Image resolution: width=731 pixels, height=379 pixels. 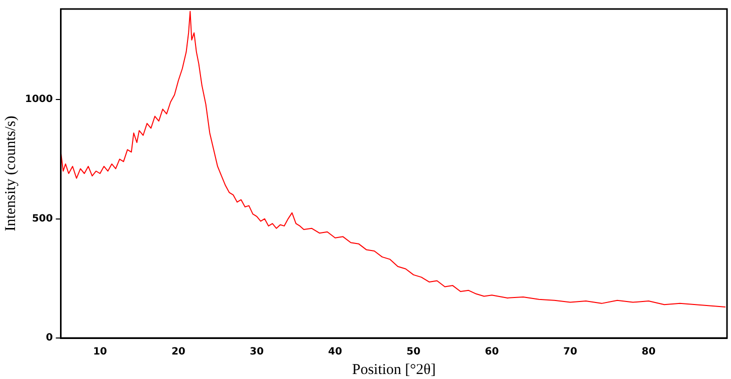 I want to click on y-axis-title: Intensity (counts/s), so click(x=10, y=174).